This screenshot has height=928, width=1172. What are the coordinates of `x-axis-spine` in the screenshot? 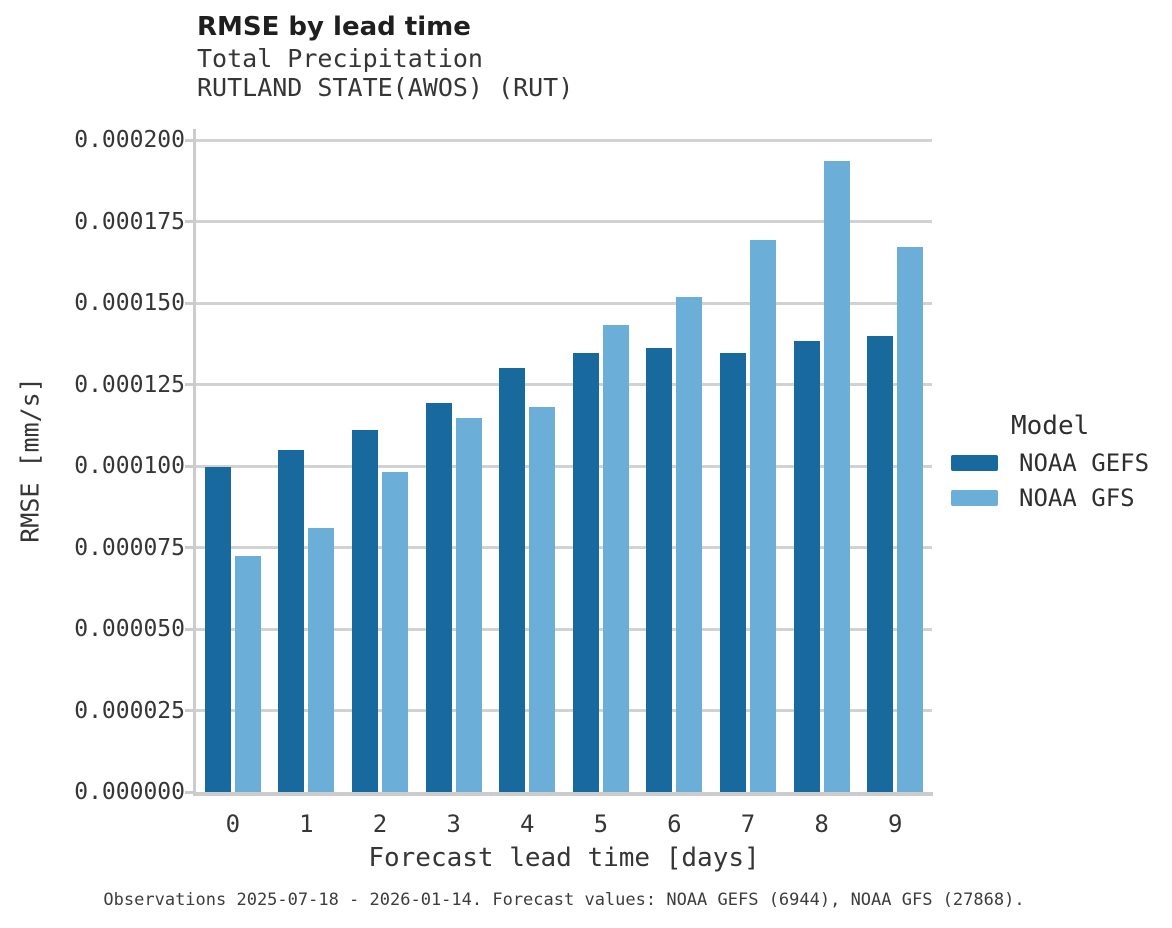 It's located at (563, 794).